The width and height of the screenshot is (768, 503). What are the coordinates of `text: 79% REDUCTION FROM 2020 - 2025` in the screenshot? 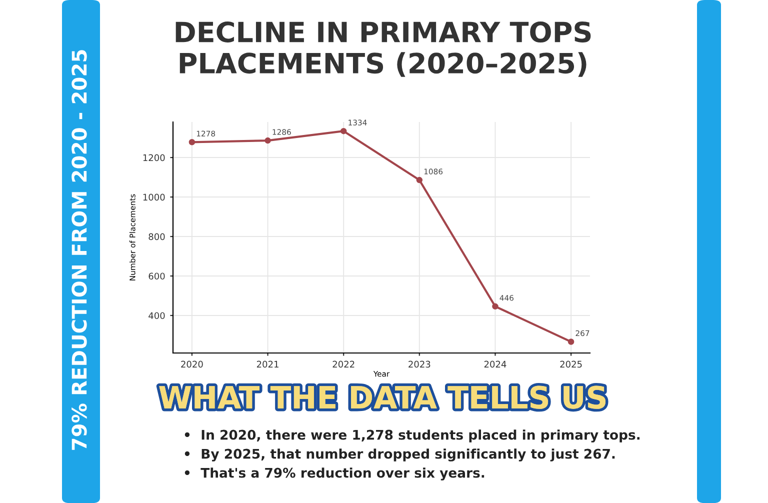 It's located at (79, 250).